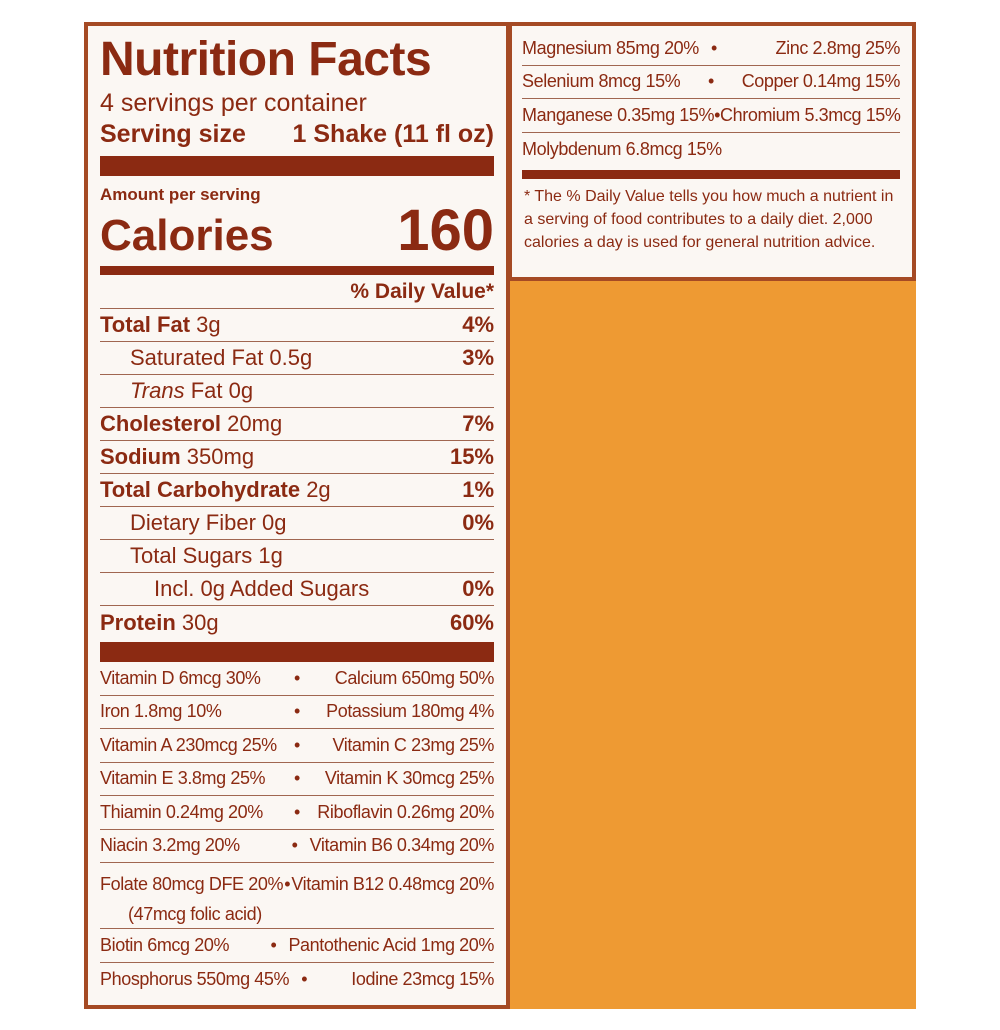  I want to click on nutrient-name: Sodium, so click(140, 456).